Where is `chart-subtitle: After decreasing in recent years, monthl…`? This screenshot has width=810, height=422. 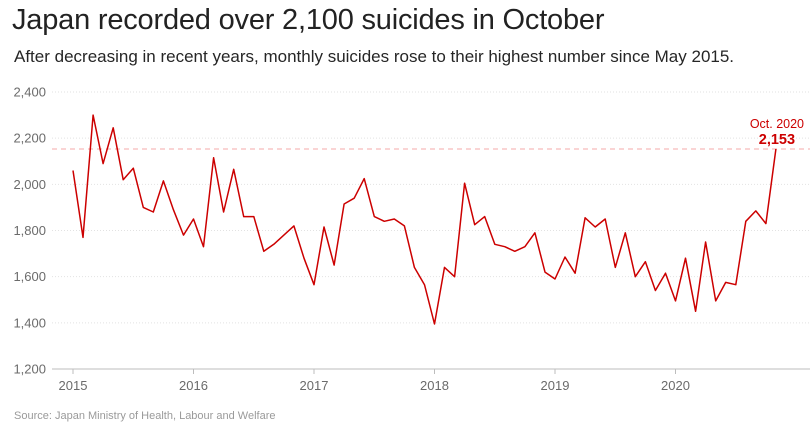
chart-subtitle: After decreasing in recent years, monthl… is located at coordinates (374, 56).